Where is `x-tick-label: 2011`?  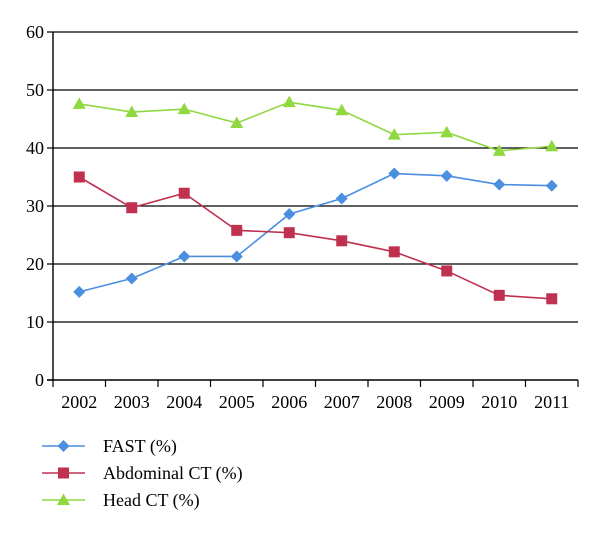
x-tick-label: 2011 is located at coordinates (551, 402).